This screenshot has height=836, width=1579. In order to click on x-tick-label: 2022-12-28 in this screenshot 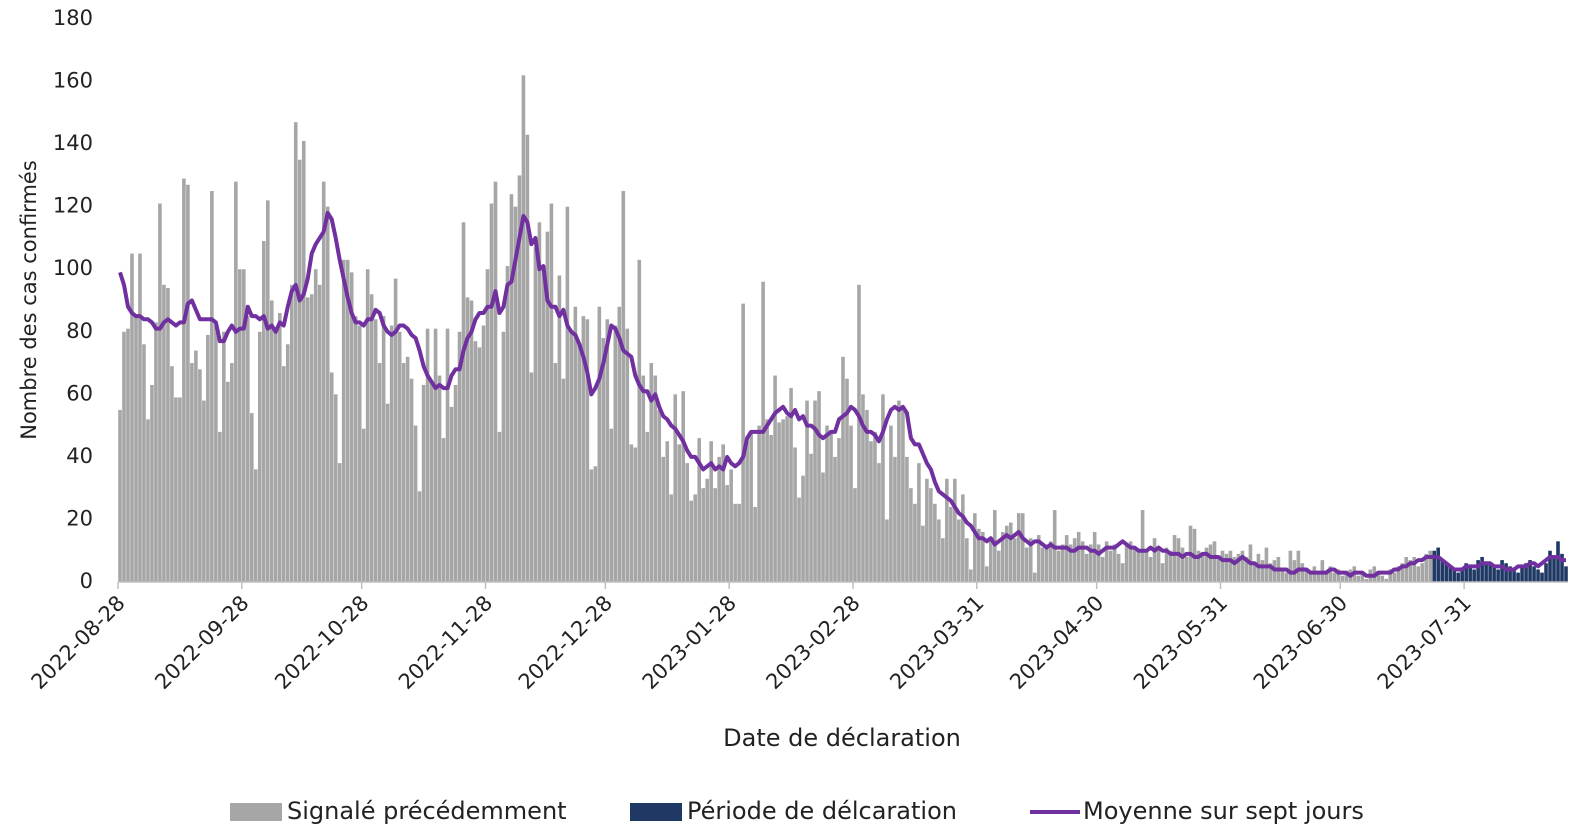, I will do `click(565, 642)`.